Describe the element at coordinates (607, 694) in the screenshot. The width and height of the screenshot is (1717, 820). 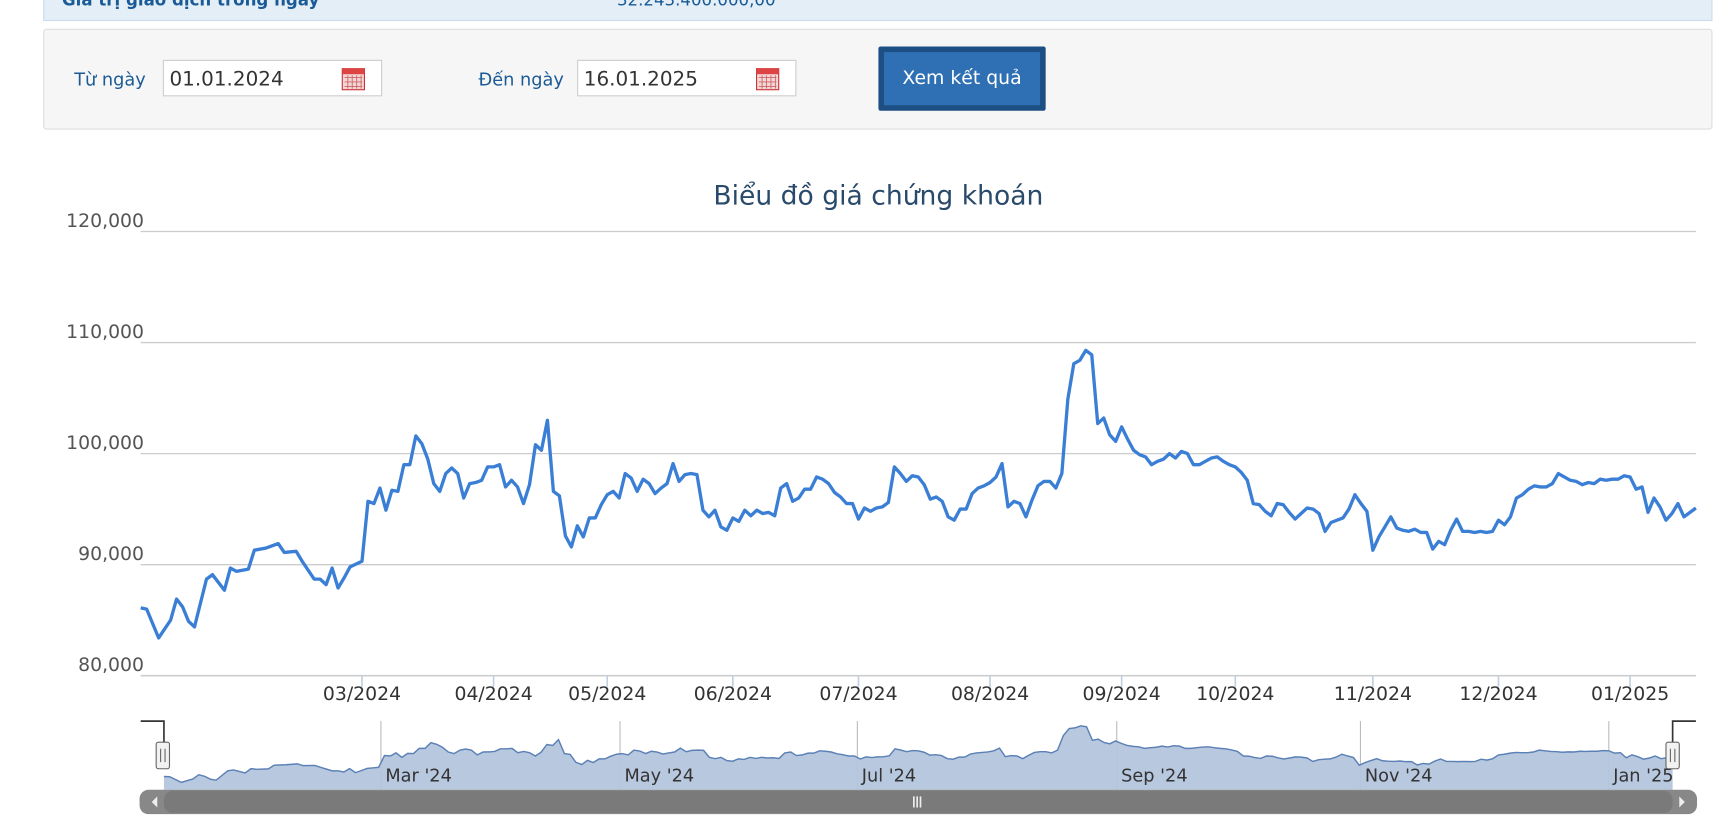
I see `x-tick-label: 05/2024` at that location.